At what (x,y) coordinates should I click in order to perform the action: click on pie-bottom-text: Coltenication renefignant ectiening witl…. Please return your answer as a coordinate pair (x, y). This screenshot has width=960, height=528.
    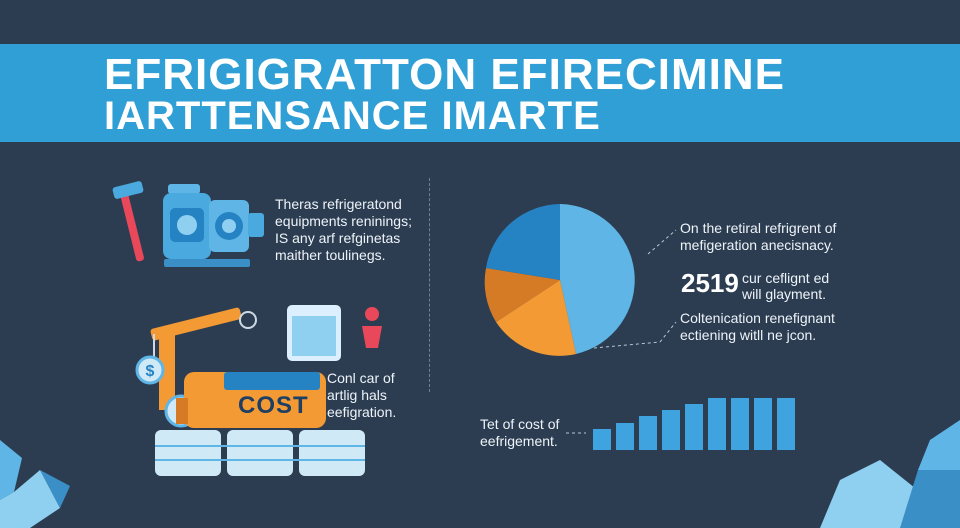
    Looking at the image, I should click on (757, 326).